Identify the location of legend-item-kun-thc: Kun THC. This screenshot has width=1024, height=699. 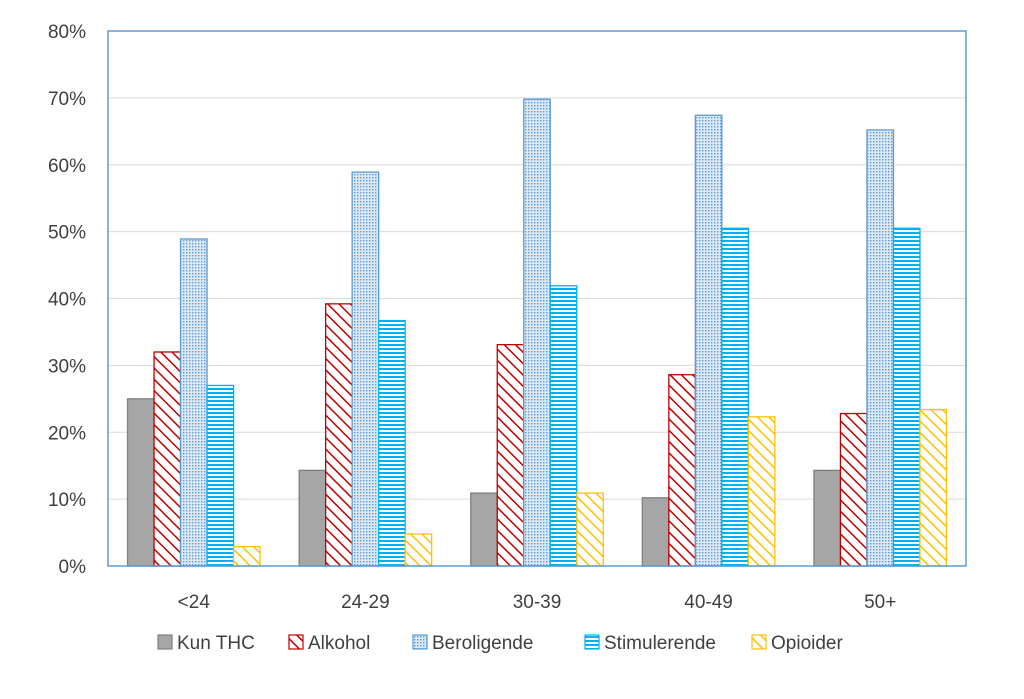
(206, 643).